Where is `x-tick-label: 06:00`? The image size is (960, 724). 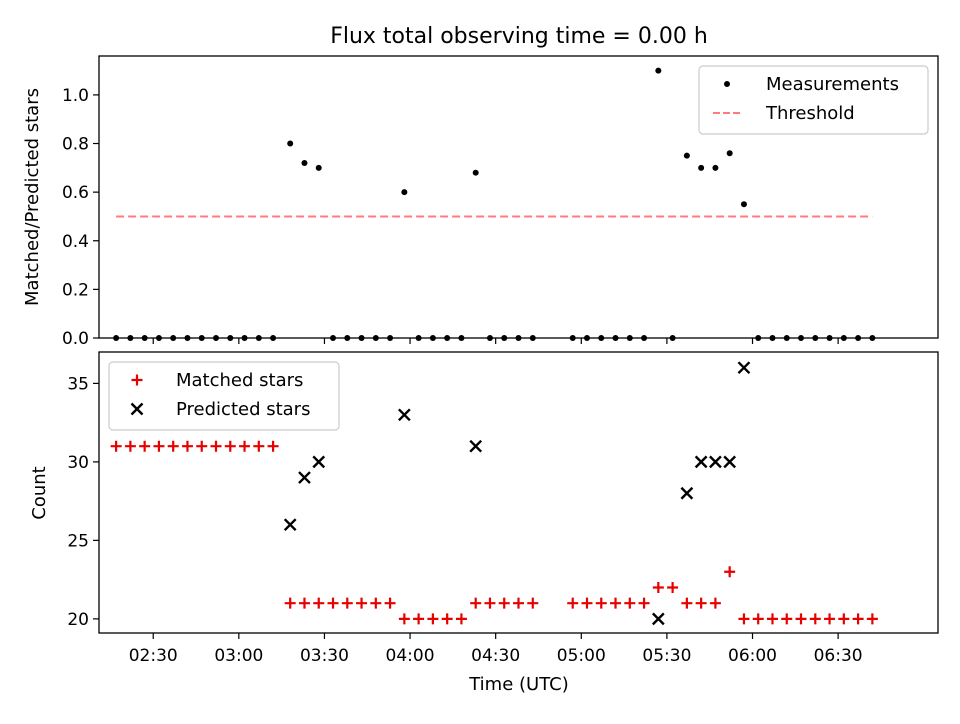
x-tick-label: 06:00 is located at coordinates (752, 656).